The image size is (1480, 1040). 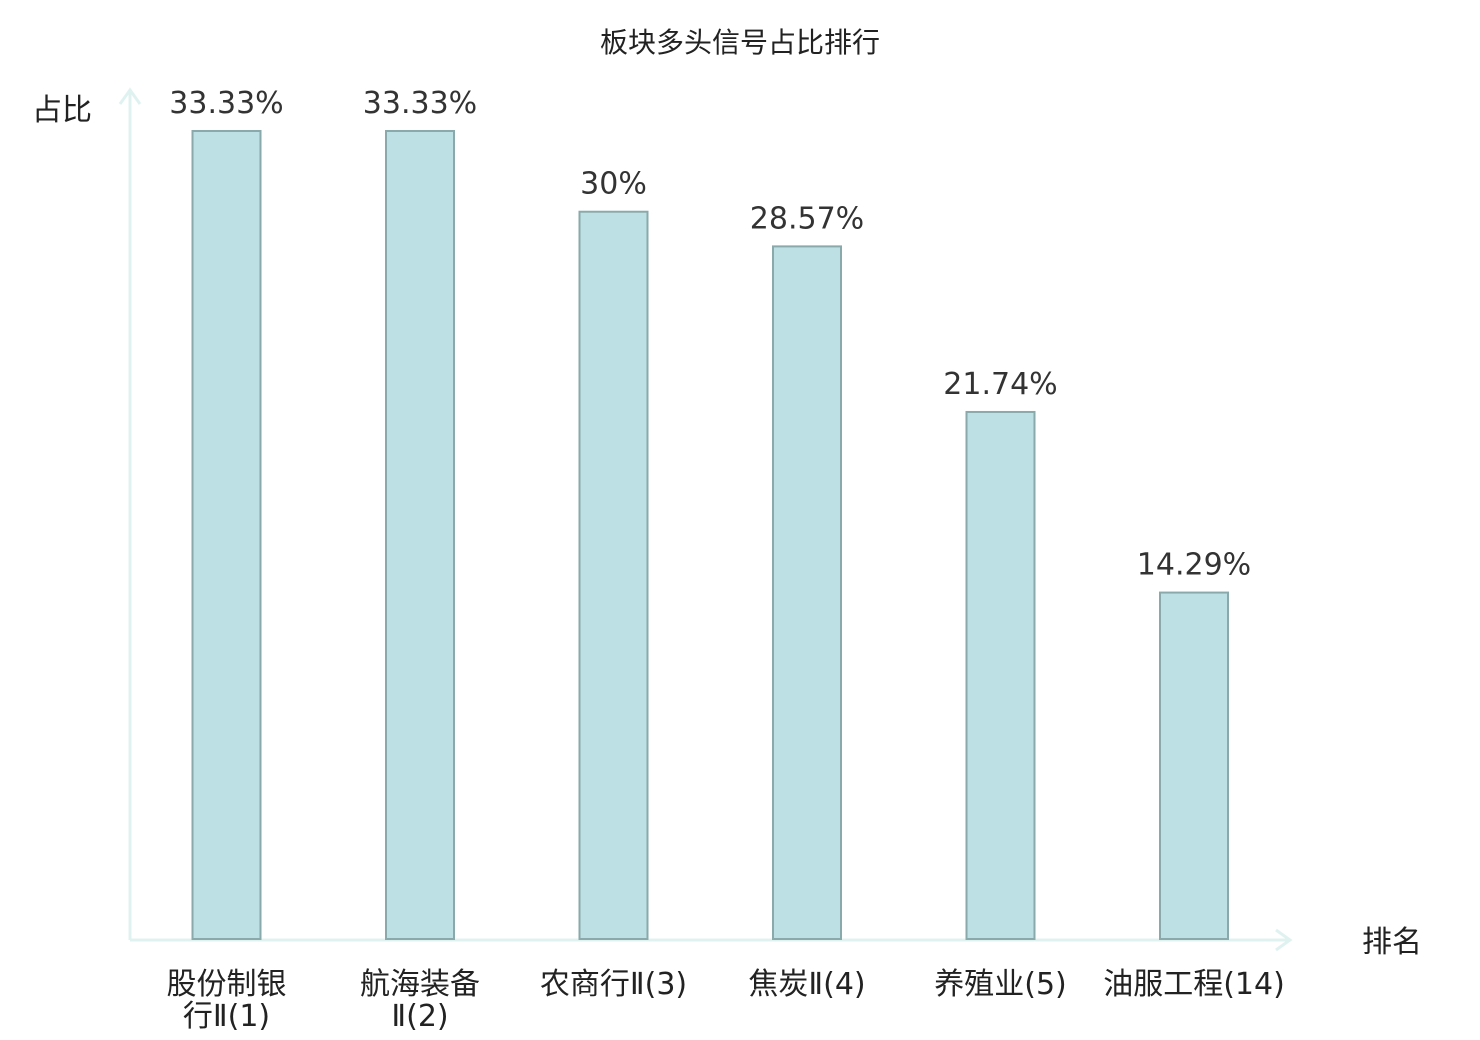 I want to click on y-axis-arrow, so click(x=130, y=96).